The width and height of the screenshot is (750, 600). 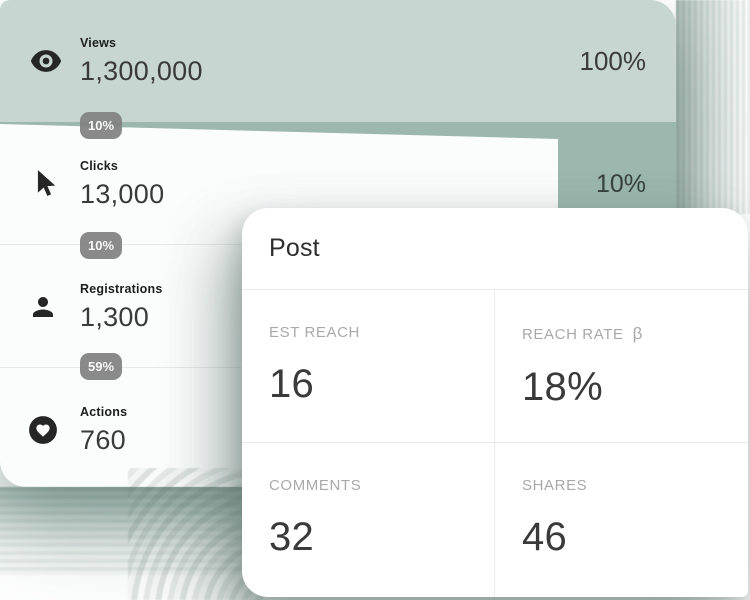 What do you see at coordinates (104, 411) in the screenshot?
I see `step-label: Actions` at bounding box center [104, 411].